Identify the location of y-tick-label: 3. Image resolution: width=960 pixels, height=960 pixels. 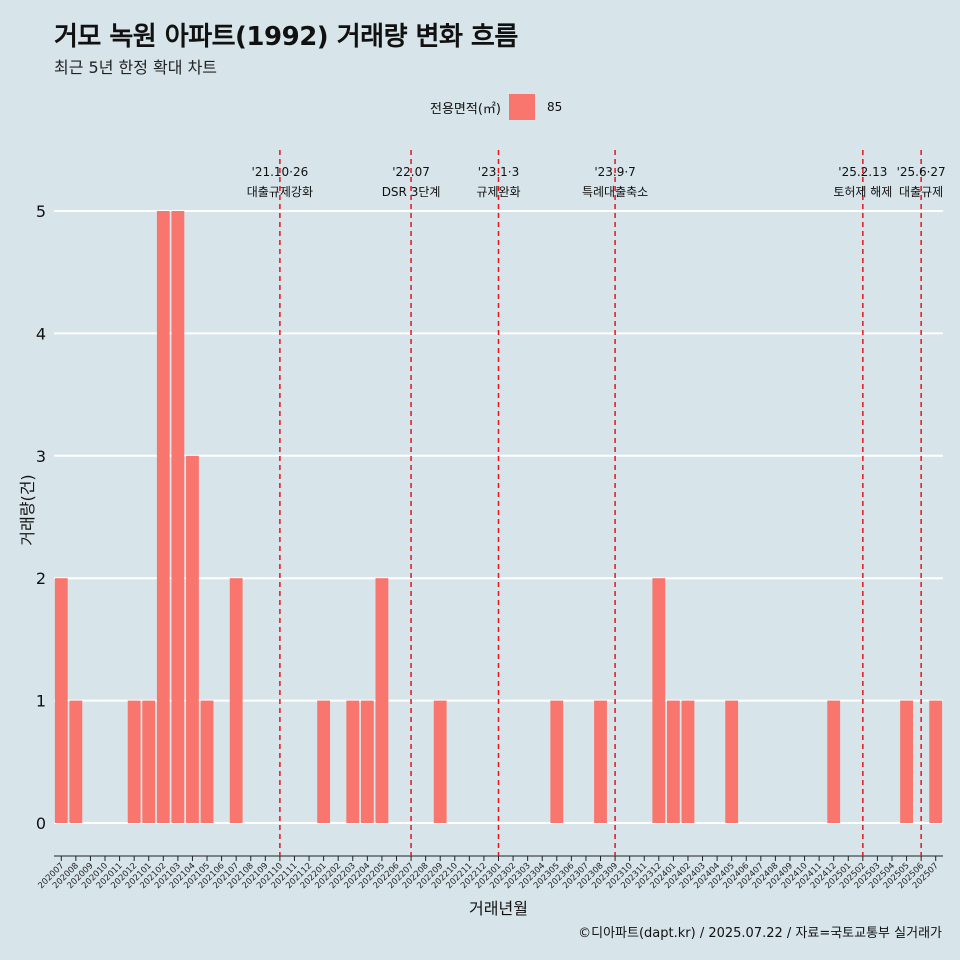
(41, 456).